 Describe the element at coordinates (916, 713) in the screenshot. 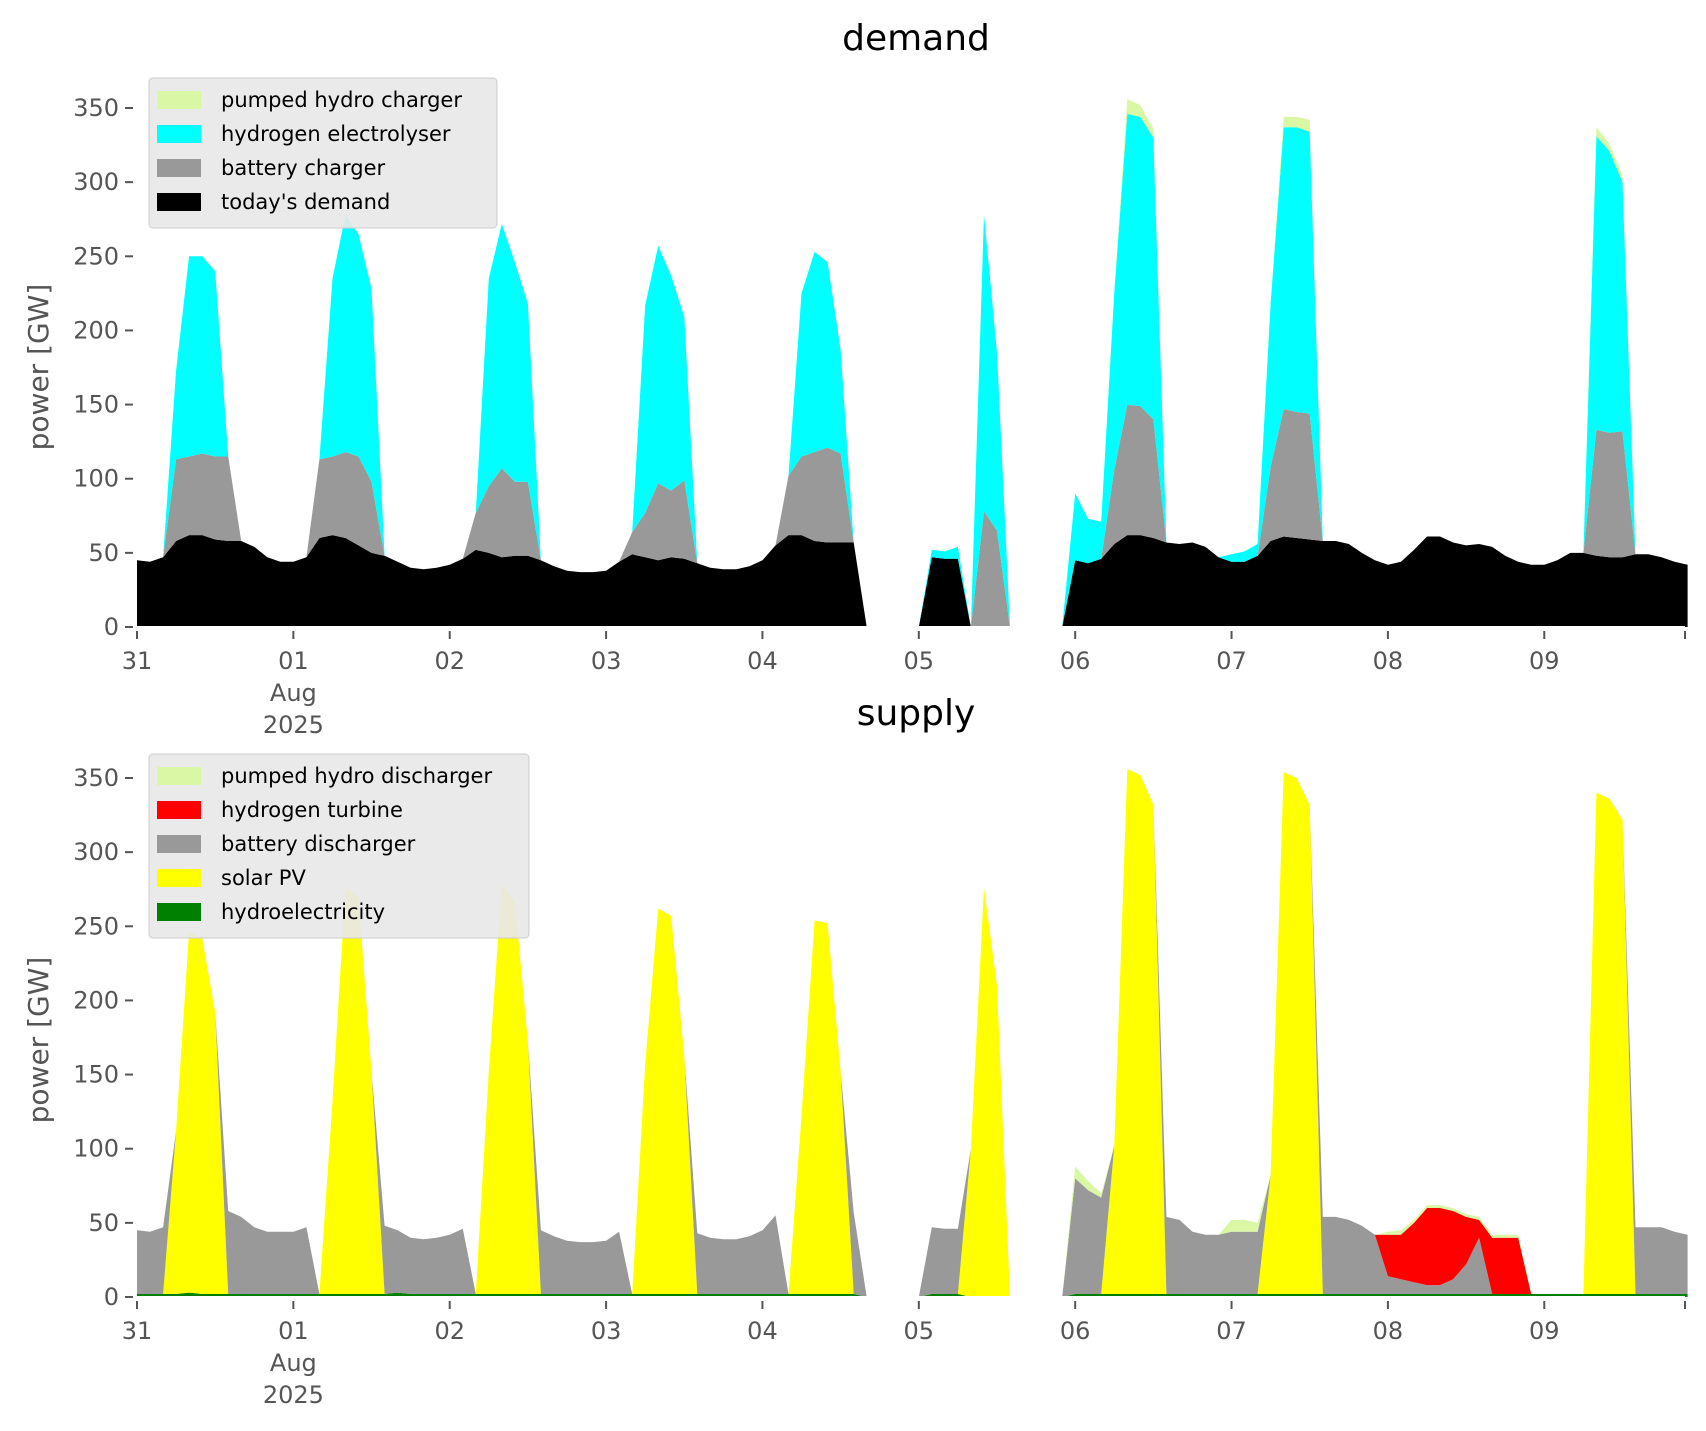

I see `supply-title: supply` at that location.